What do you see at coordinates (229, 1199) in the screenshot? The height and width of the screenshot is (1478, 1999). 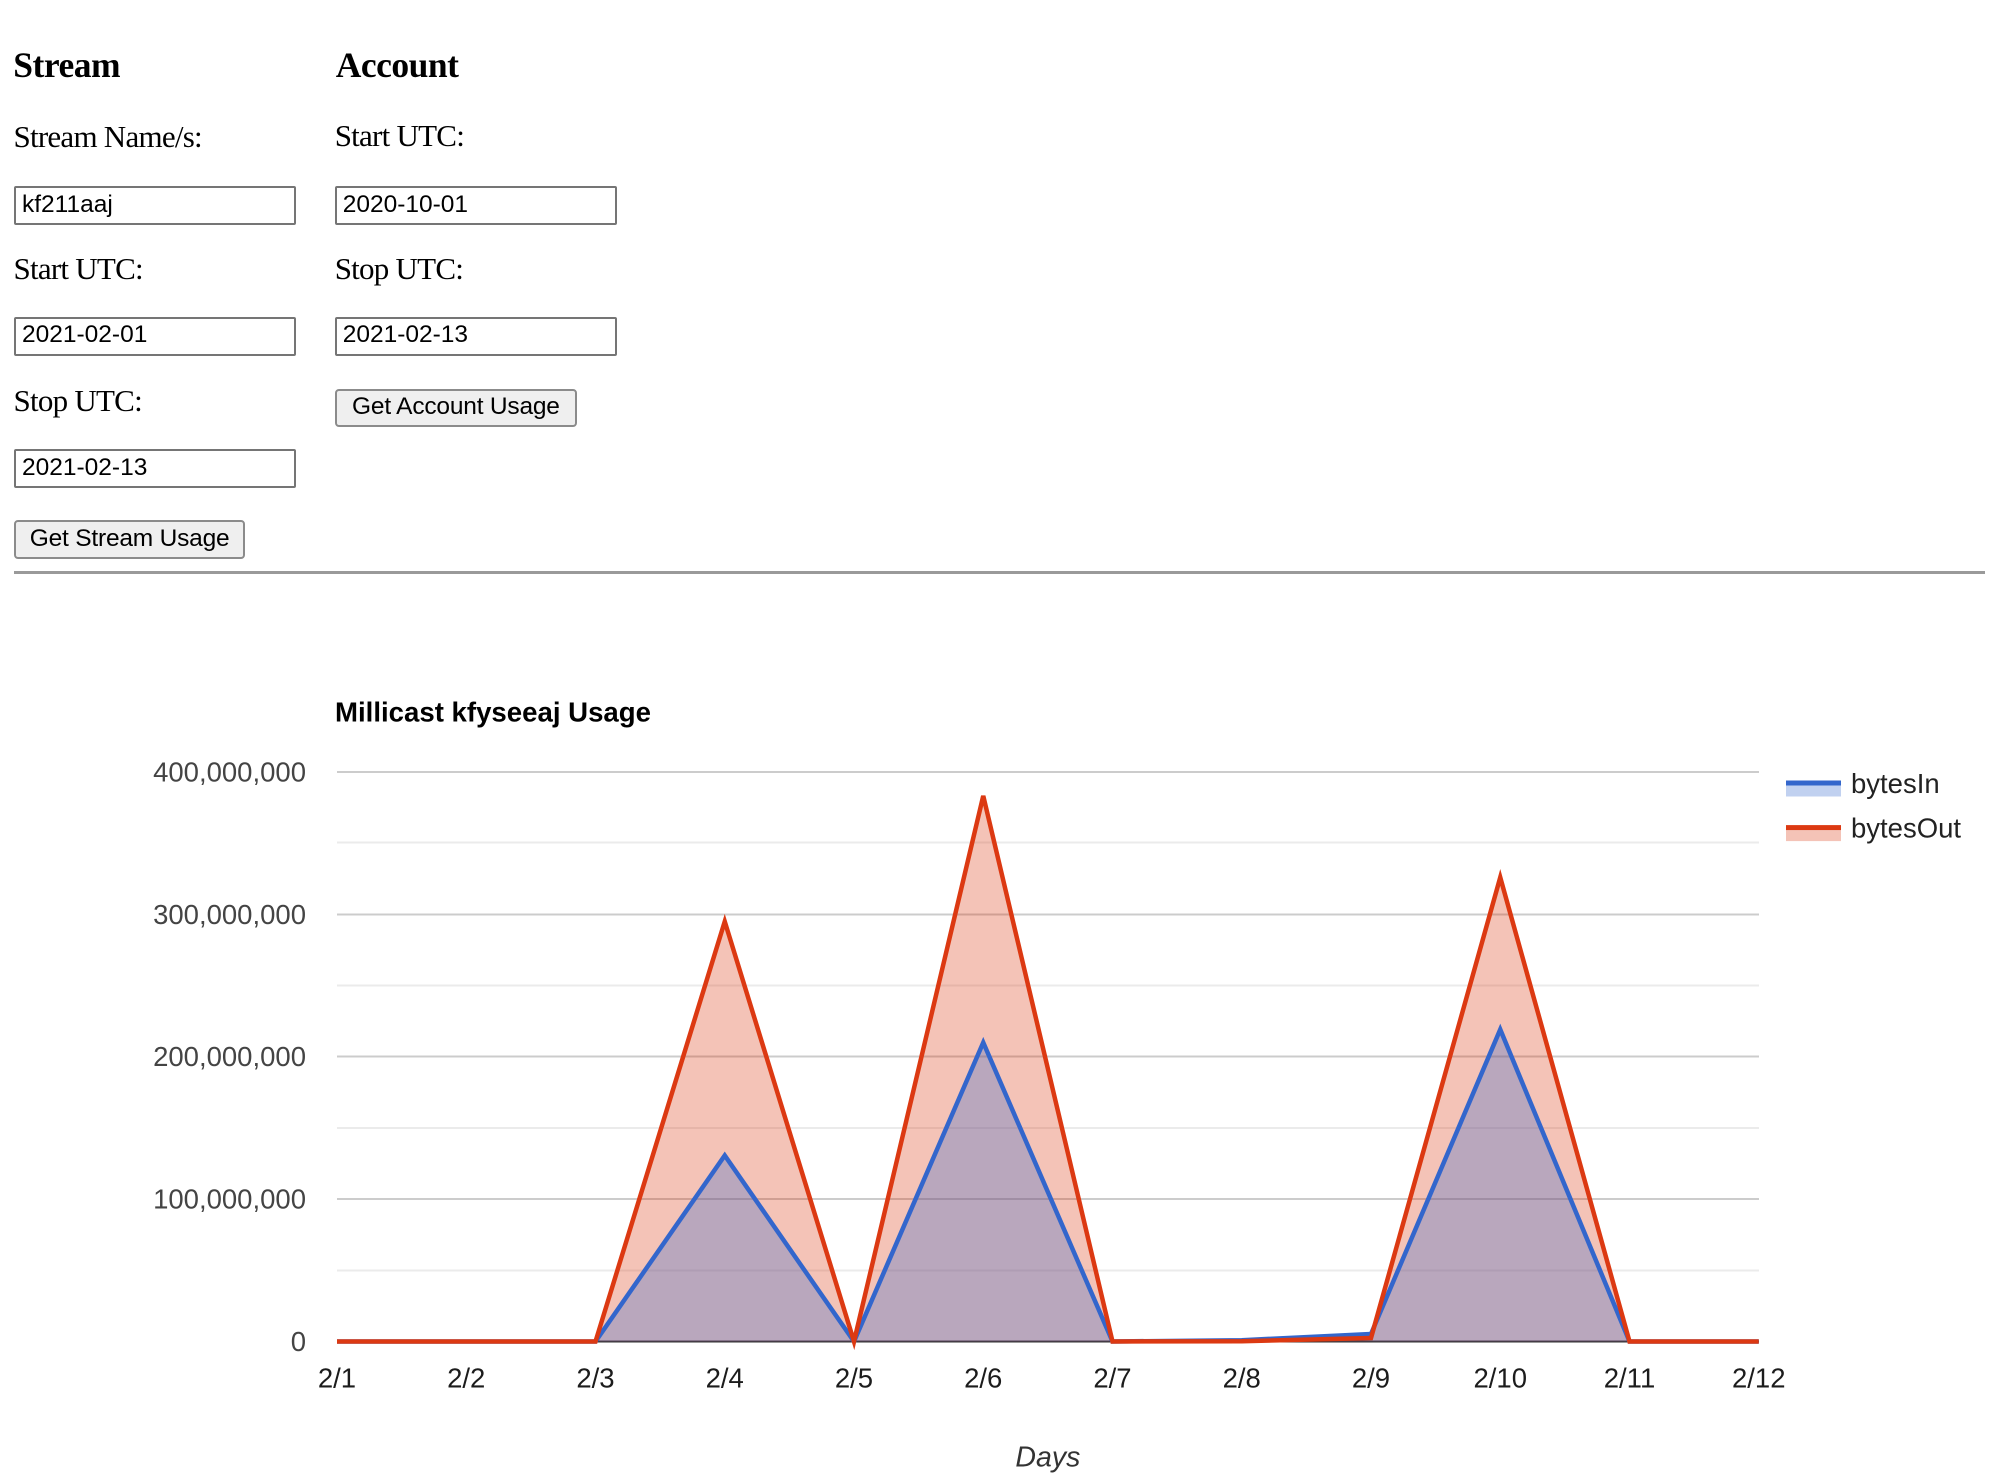 I see `svg-text: 100,000,000` at bounding box center [229, 1199].